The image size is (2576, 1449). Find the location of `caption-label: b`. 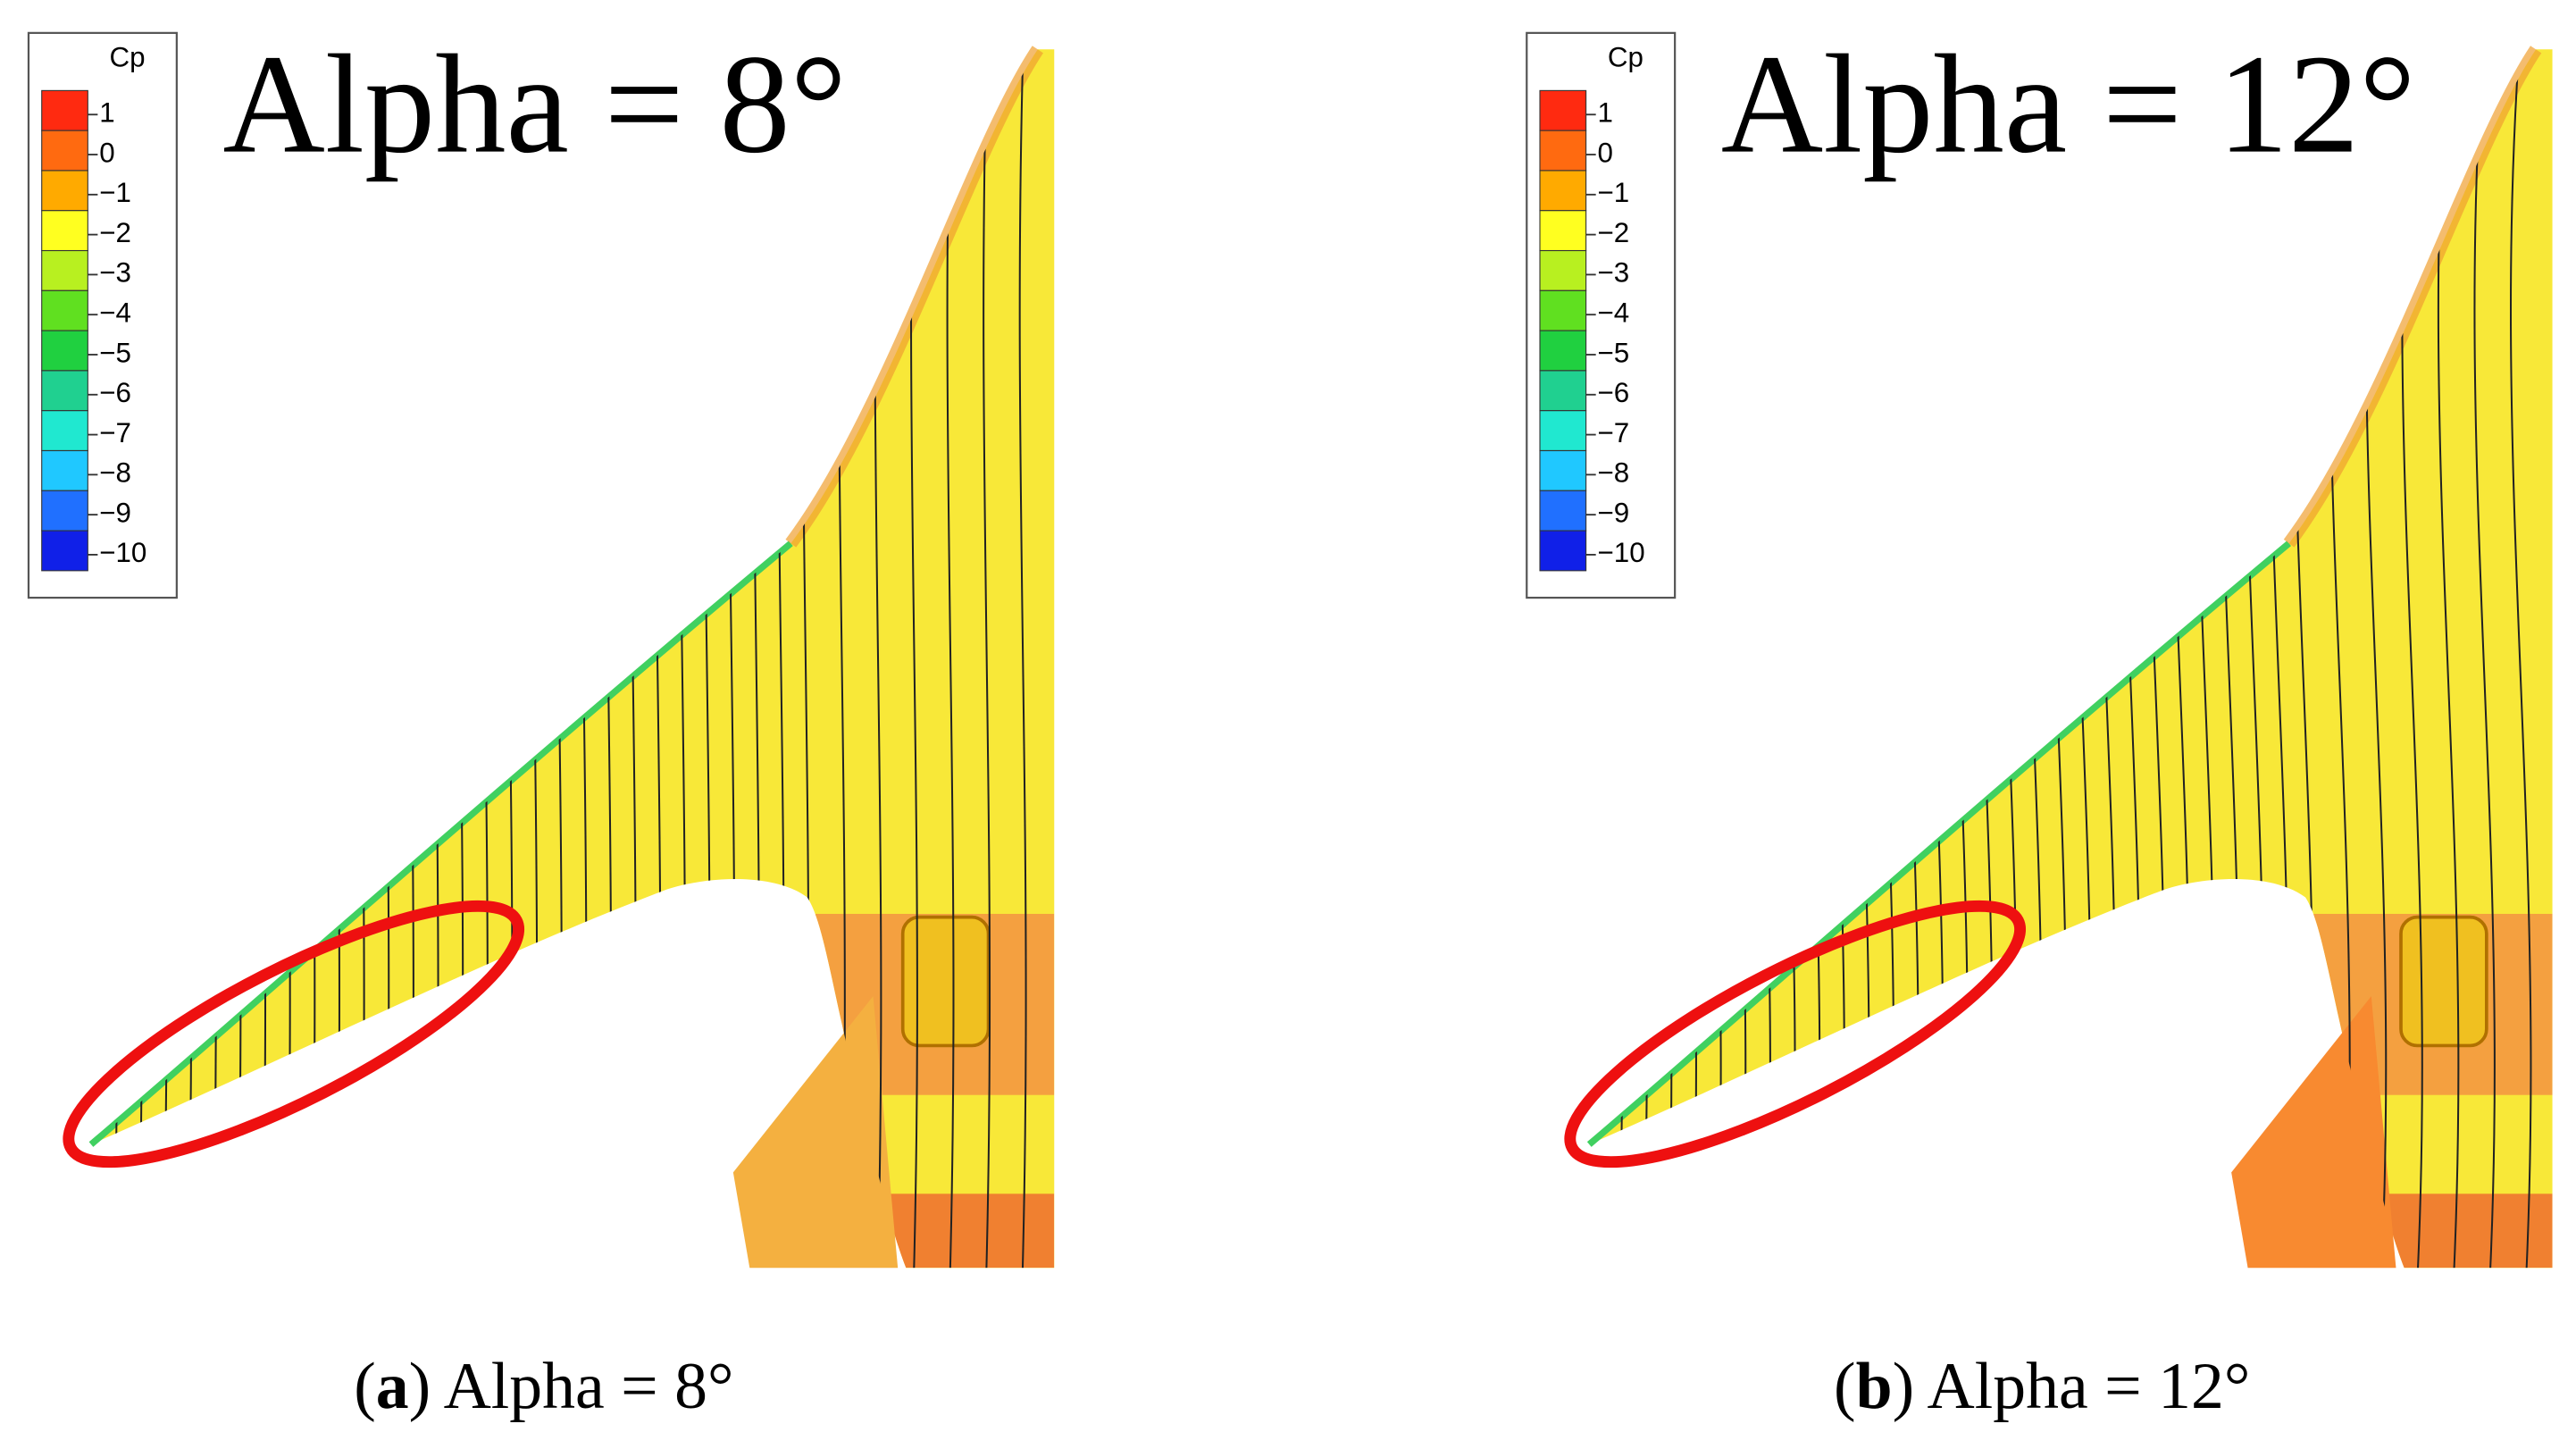

caption-label: b is located at coordinates (1874, 1385).